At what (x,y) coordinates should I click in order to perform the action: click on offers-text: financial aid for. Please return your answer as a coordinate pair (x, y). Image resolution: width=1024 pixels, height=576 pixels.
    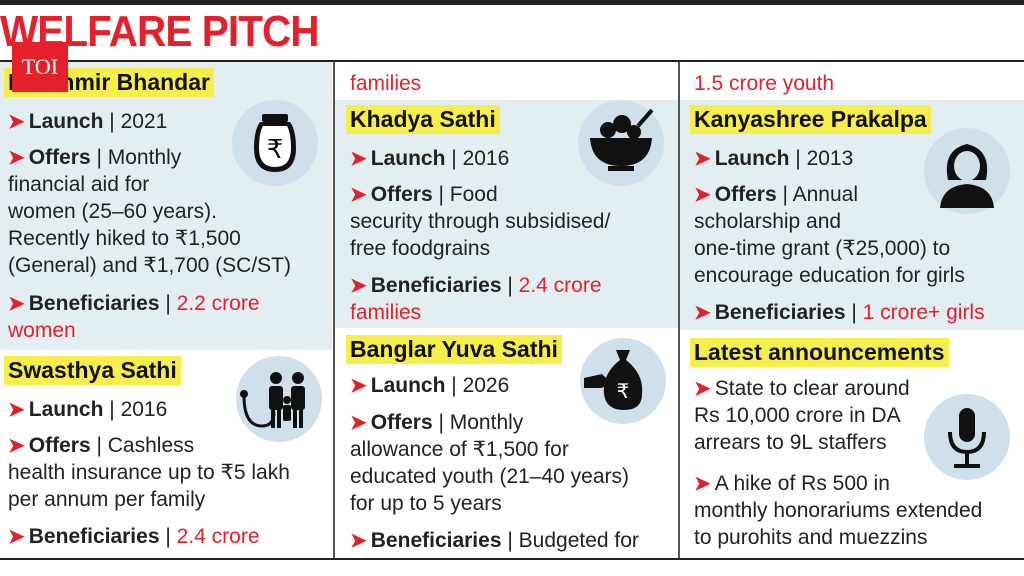
    Looking at the image, I should click on (79, 184).